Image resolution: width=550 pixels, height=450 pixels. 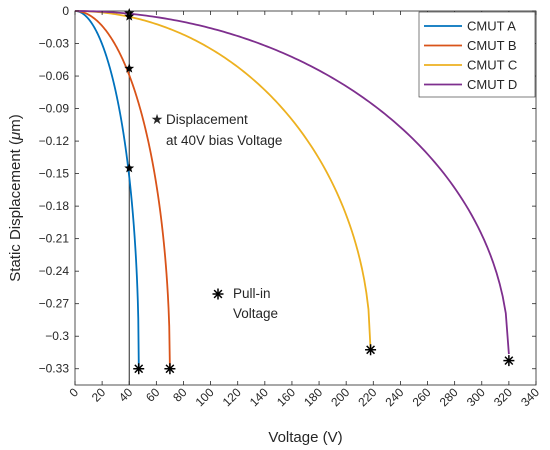 I want to click on x-tick-label: 340, so click(x=530, y=397).